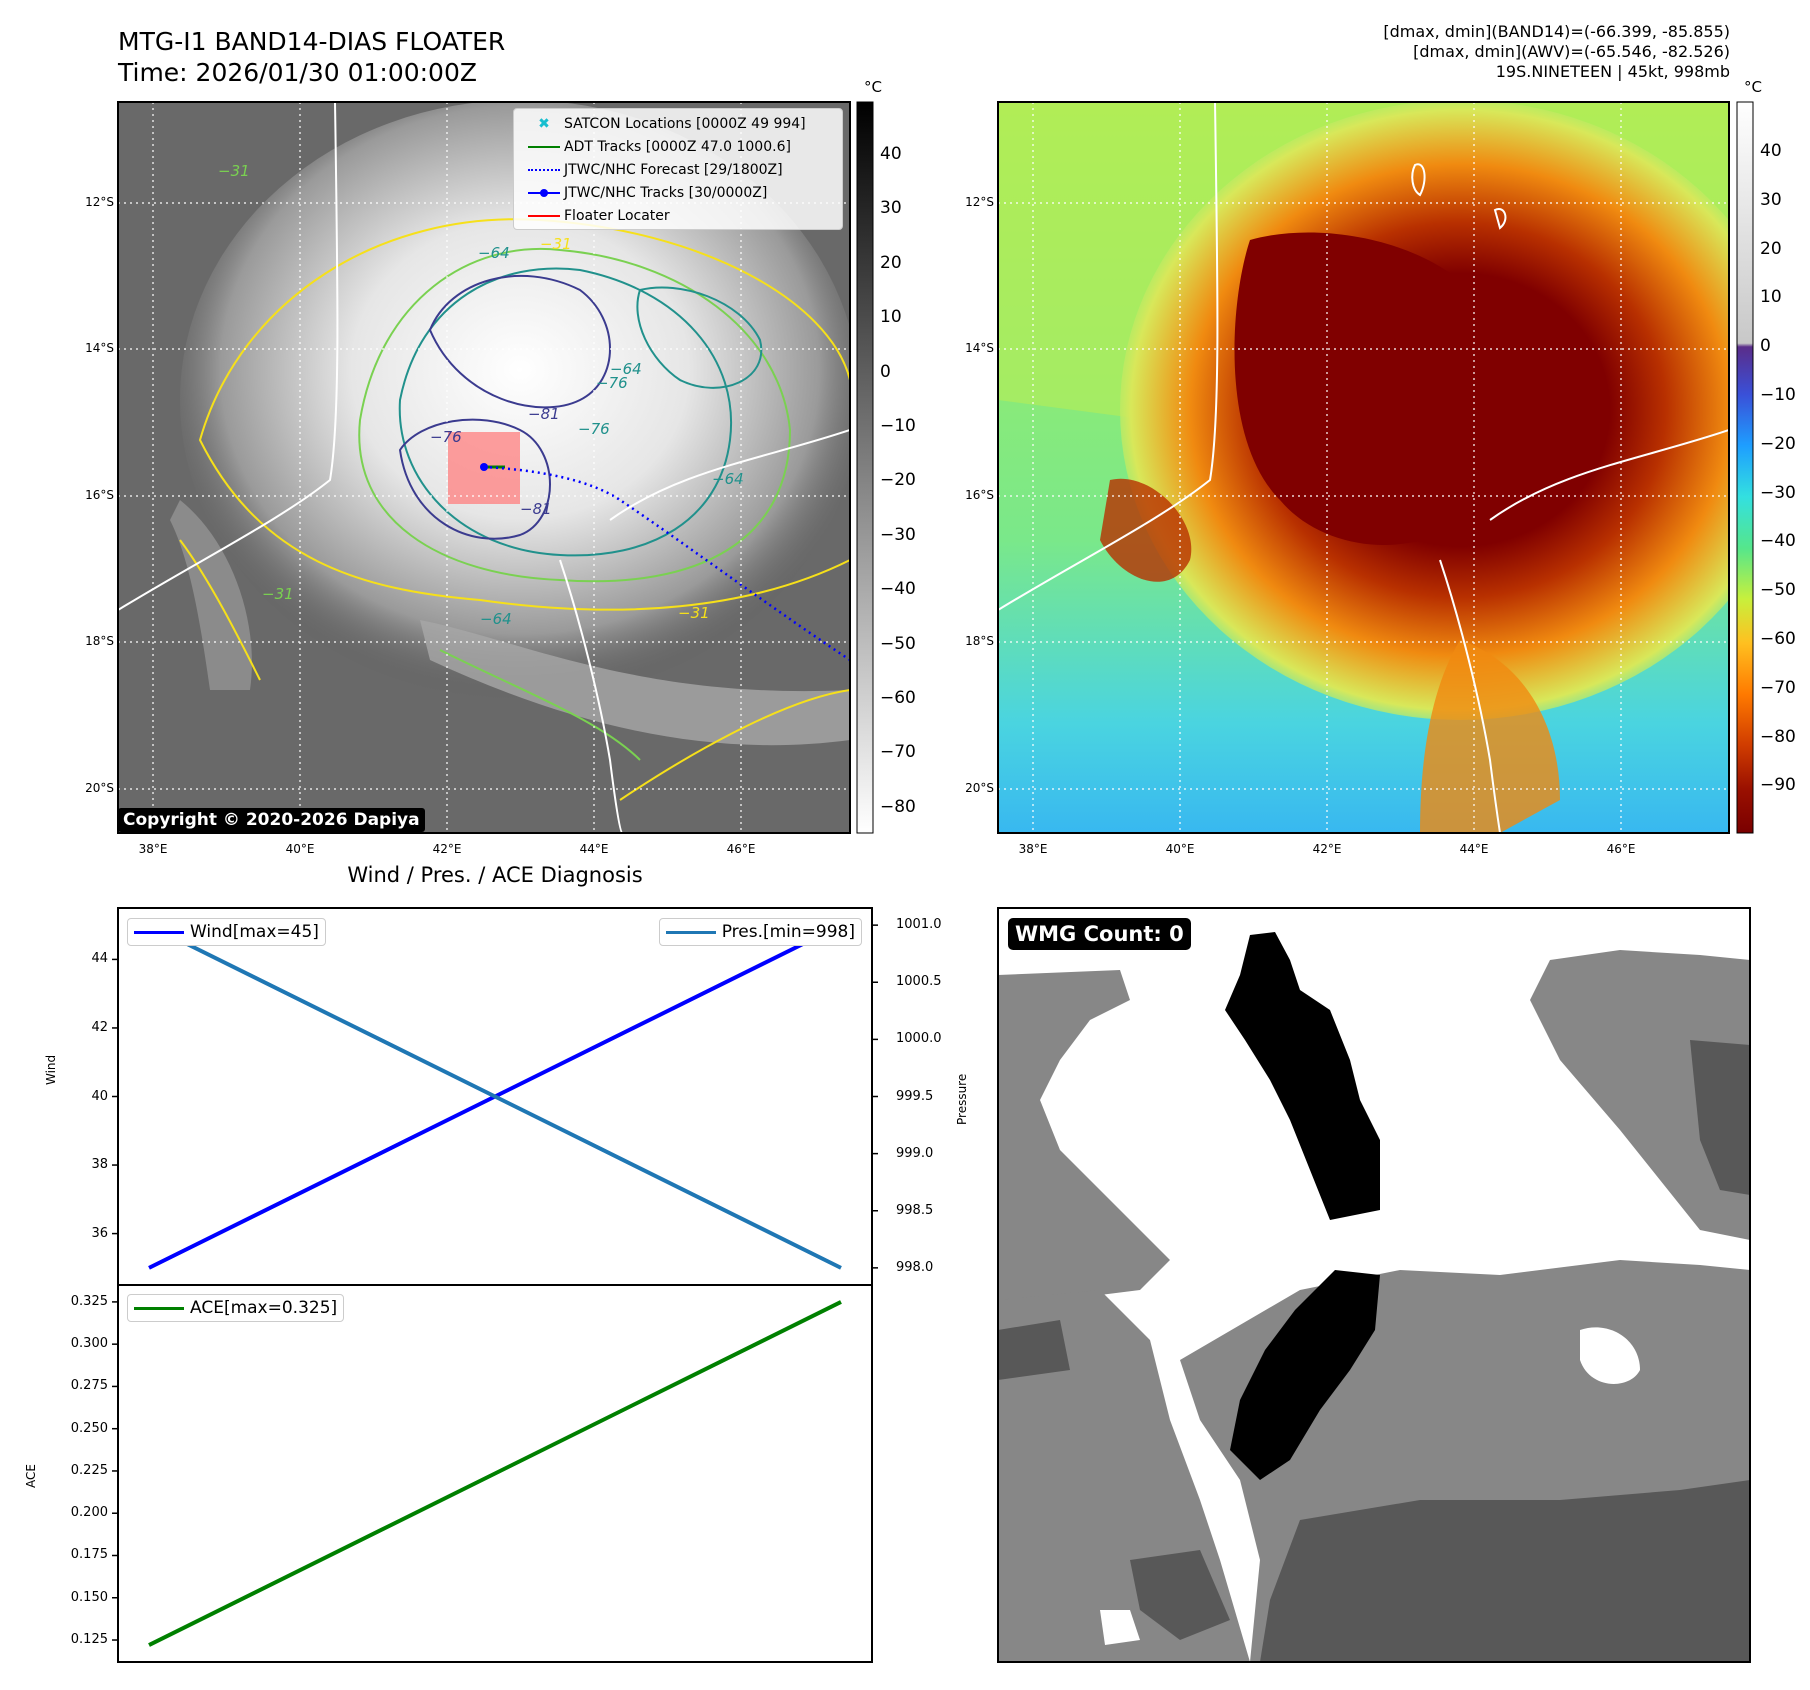 The height and width of the screenshot is (1690, 1810). I want to click on pres-legend-label: Pres.[min=998], so click(788, 932).